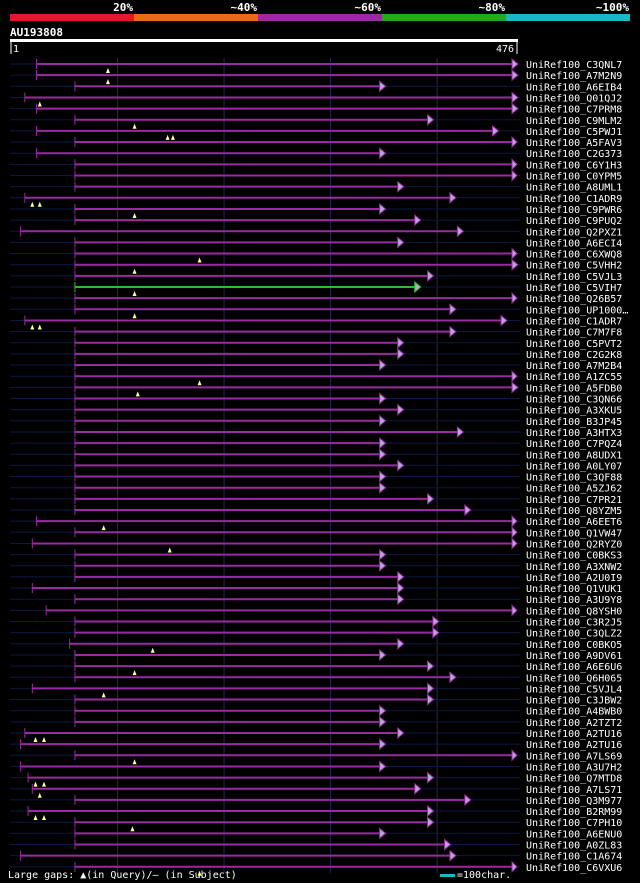  What do you see at coordinates (574, 288) in the screenshot?
I see `hit-name: UniRef100_C5VIH7` at bounding box center [574, 288].